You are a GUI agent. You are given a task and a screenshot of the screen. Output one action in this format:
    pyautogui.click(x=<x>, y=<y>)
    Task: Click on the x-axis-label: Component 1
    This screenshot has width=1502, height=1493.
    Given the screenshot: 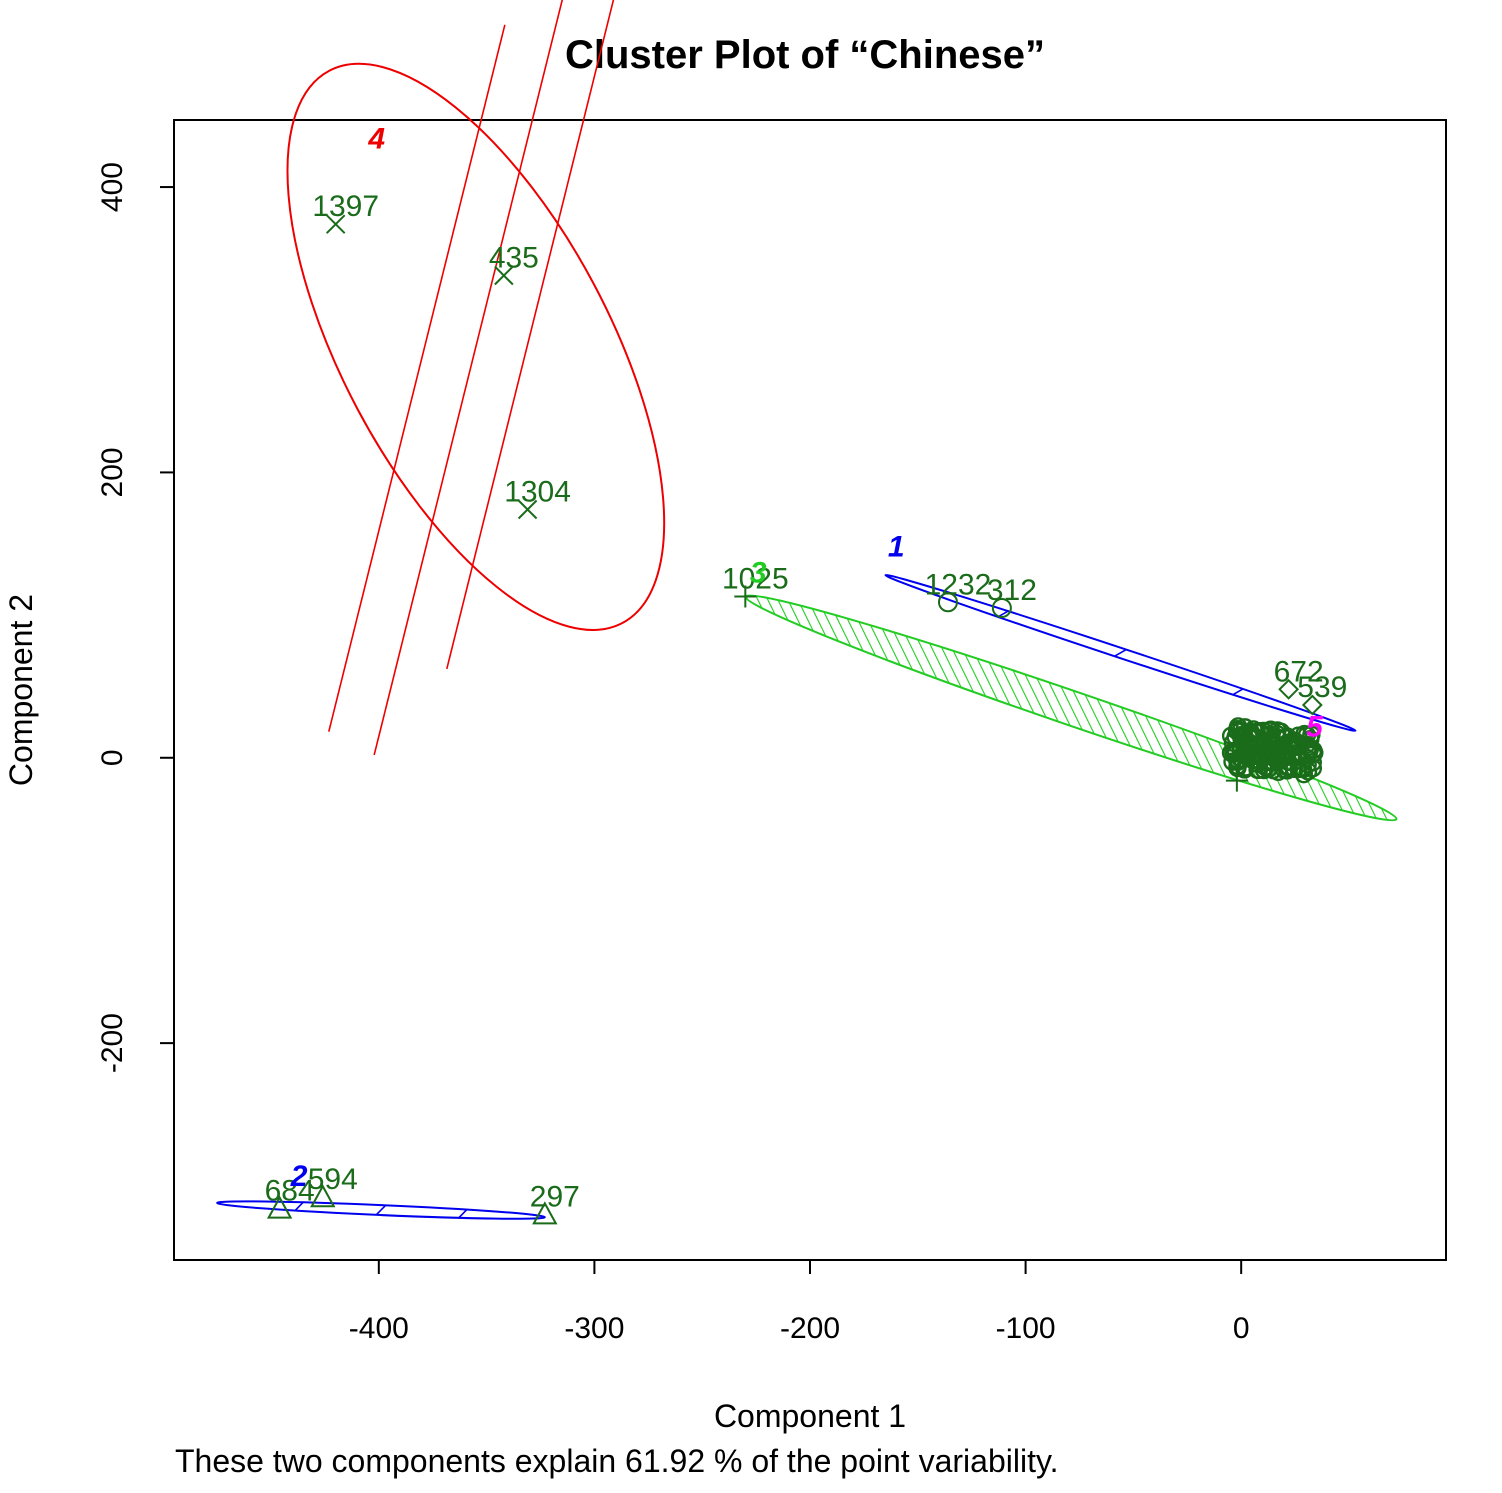 What is the action you would take?
    pyautogui.click(x=810, y=1416)
    